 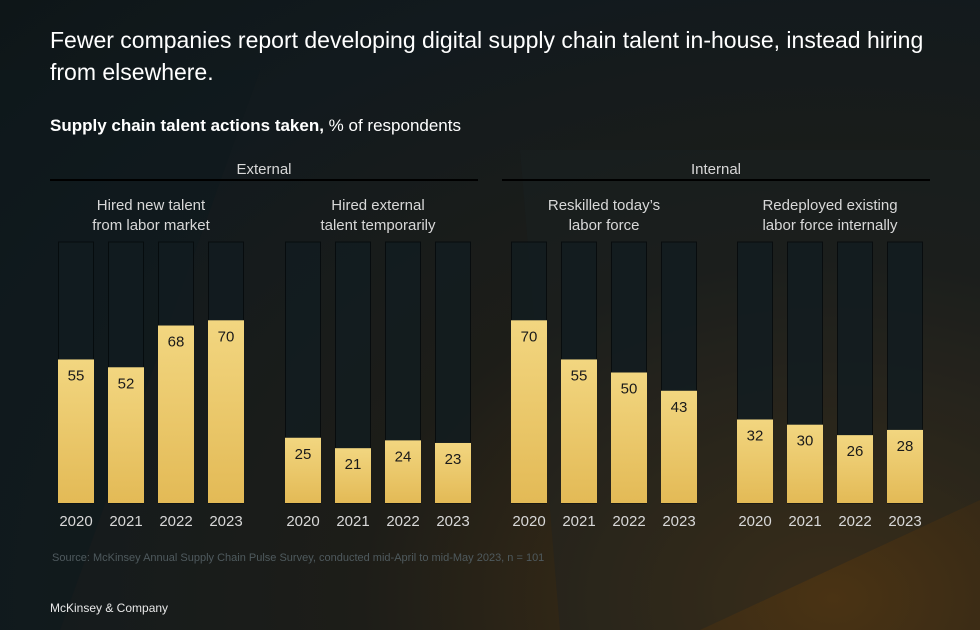 I want to click on data-label: 23, so click(x=453, y=459).